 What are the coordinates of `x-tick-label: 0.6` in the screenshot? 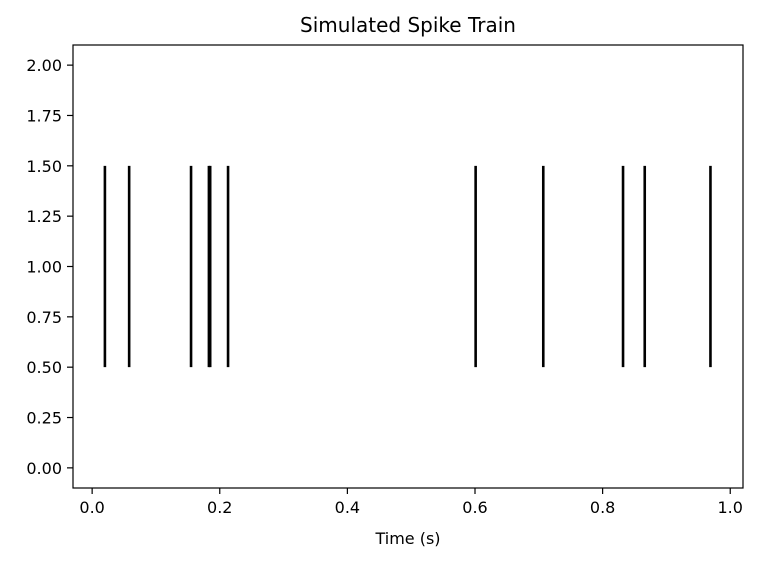 It's located at (474, 507).